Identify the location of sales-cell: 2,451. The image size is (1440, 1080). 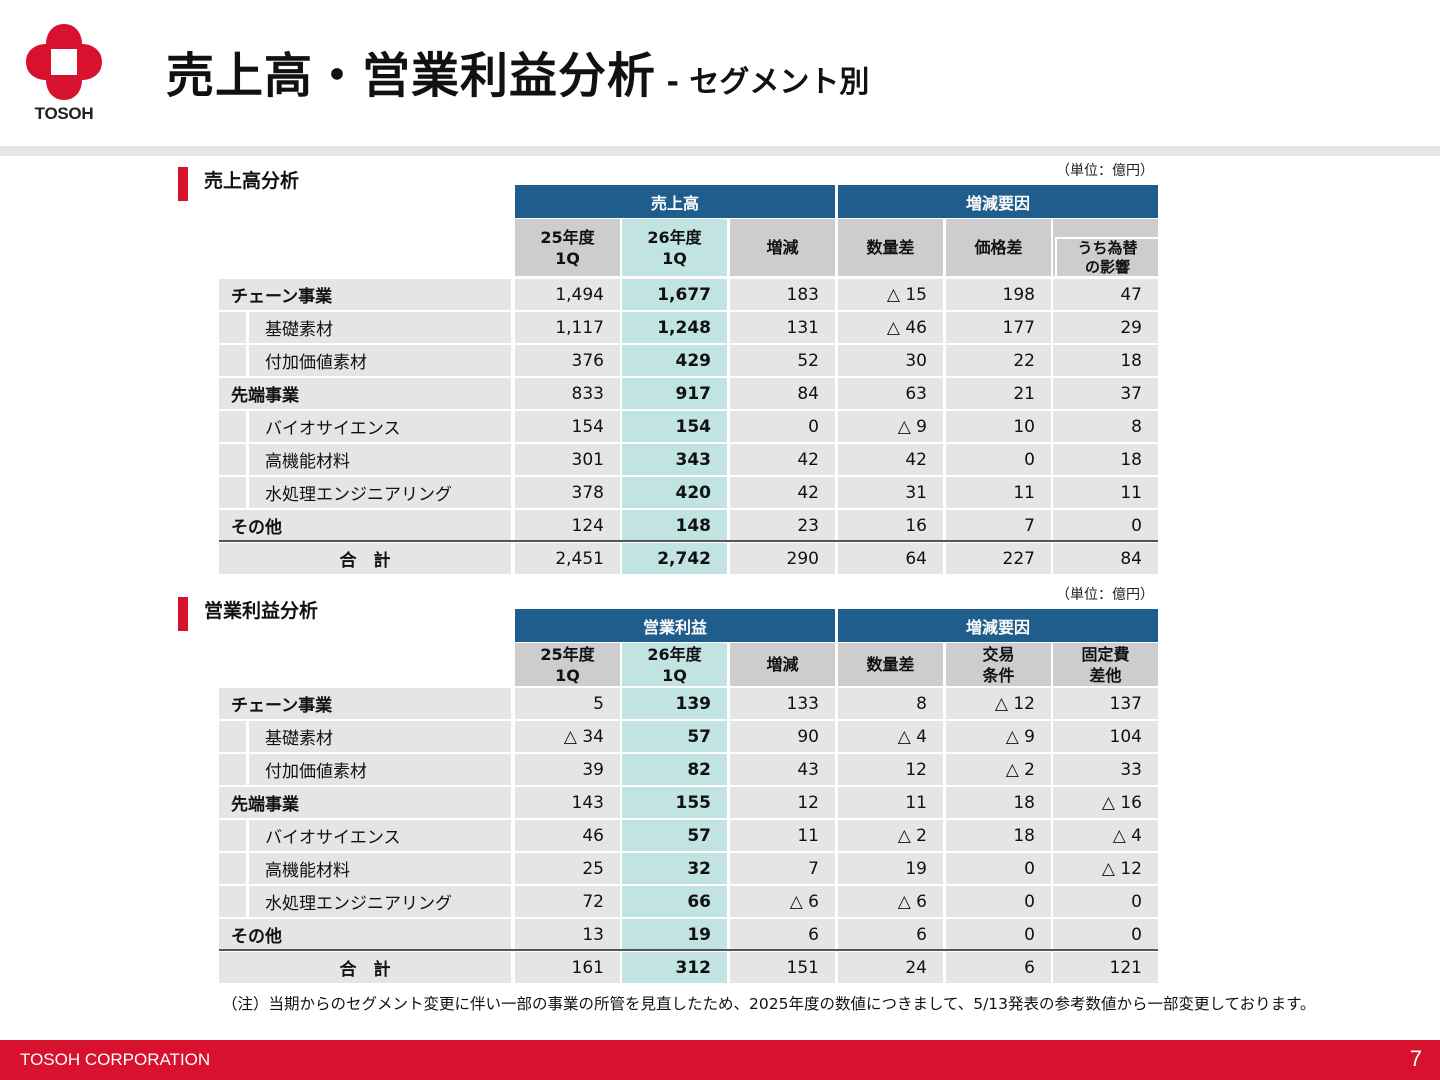
(567, 558).